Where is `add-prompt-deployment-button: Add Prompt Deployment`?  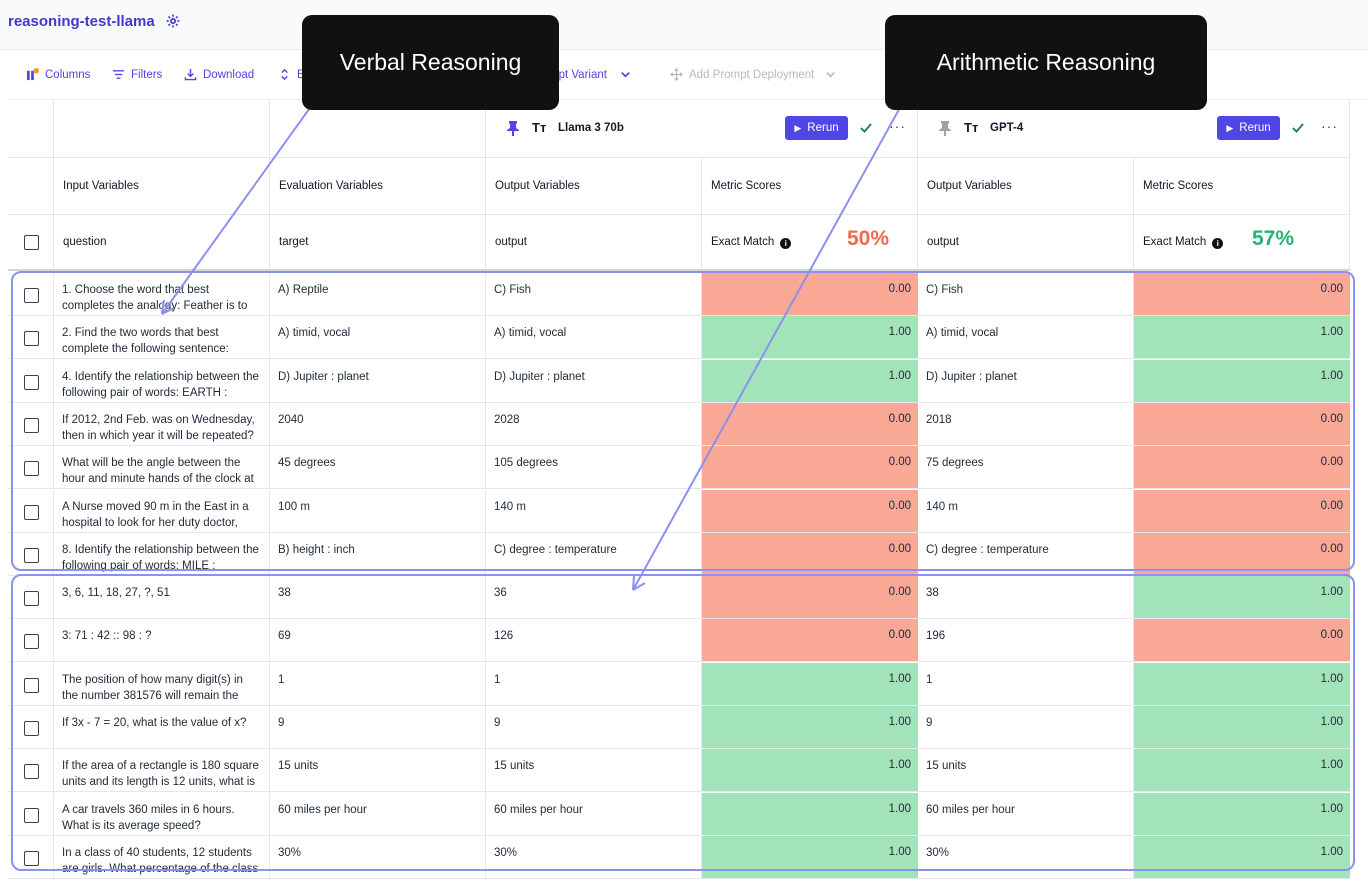
add-prompt-deployment-button: Add Prompt Deployment is located at coordinates (753, 74).